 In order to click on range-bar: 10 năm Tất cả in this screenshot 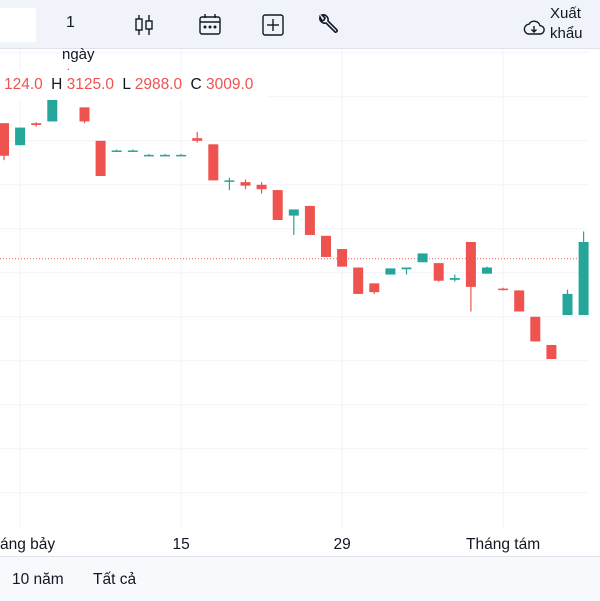, I will do `click(300, 578)`.